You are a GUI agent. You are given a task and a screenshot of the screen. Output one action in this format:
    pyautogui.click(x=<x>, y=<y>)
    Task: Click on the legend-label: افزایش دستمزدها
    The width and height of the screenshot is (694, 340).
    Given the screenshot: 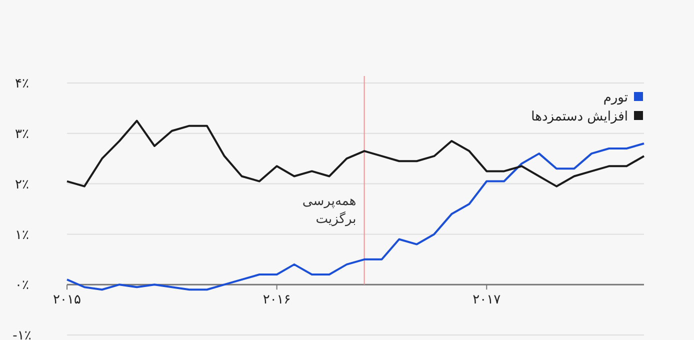 What is the action you would take?
    pyautogui.click(x=579, y=117)
    